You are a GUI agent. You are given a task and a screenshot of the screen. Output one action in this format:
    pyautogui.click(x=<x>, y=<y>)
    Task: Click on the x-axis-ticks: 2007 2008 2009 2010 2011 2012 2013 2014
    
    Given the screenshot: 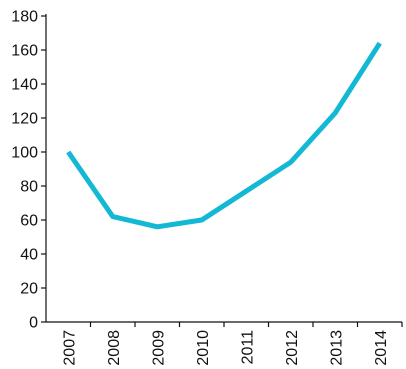 What is the action you would take?
    pyautogui.click(x=232, y=344)
    